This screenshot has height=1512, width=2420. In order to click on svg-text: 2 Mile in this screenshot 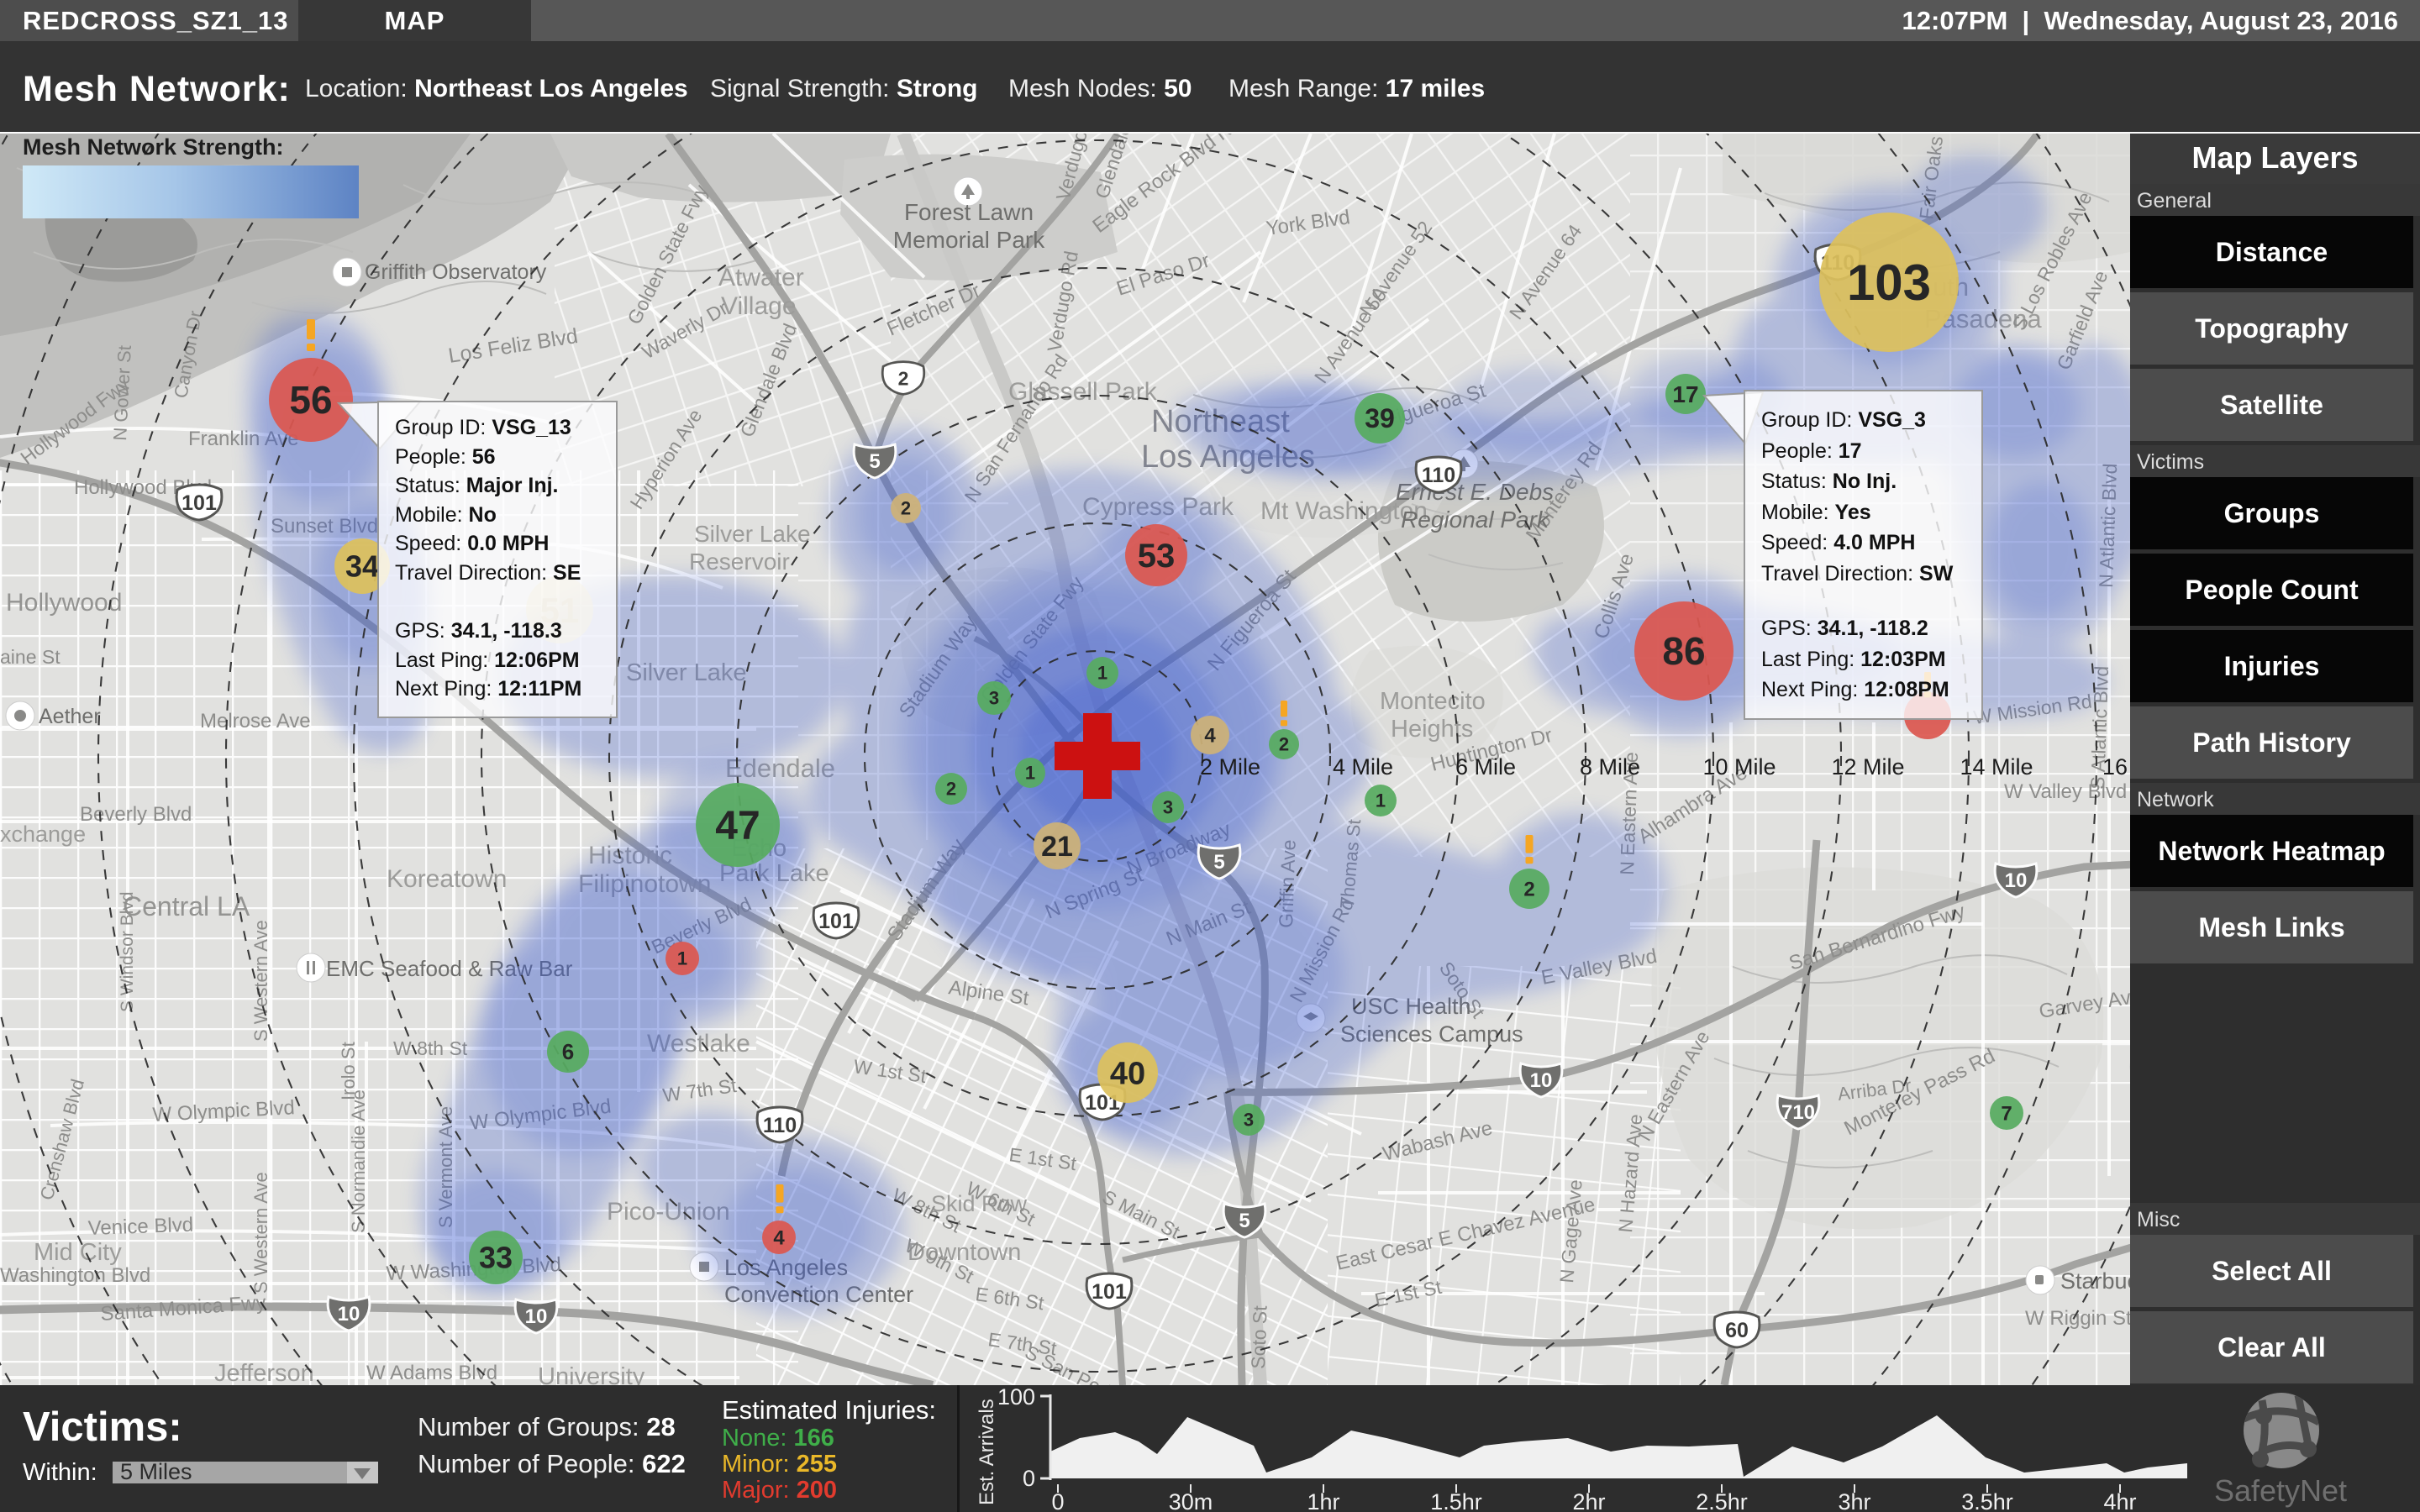, I will do `click(1230, 767)`.